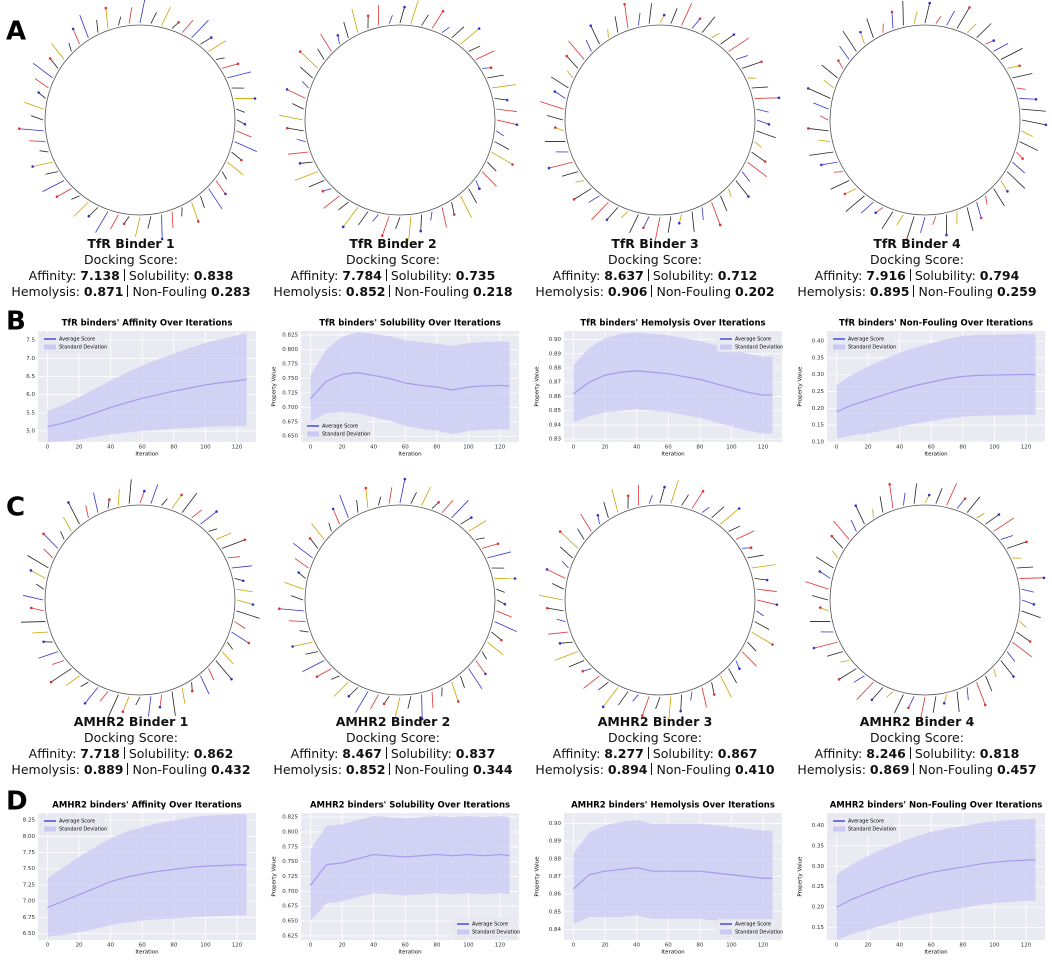  Describe the element at coordinates (290, 877) in the screenshot. I see `y-tick-label: 0.725` at that location.